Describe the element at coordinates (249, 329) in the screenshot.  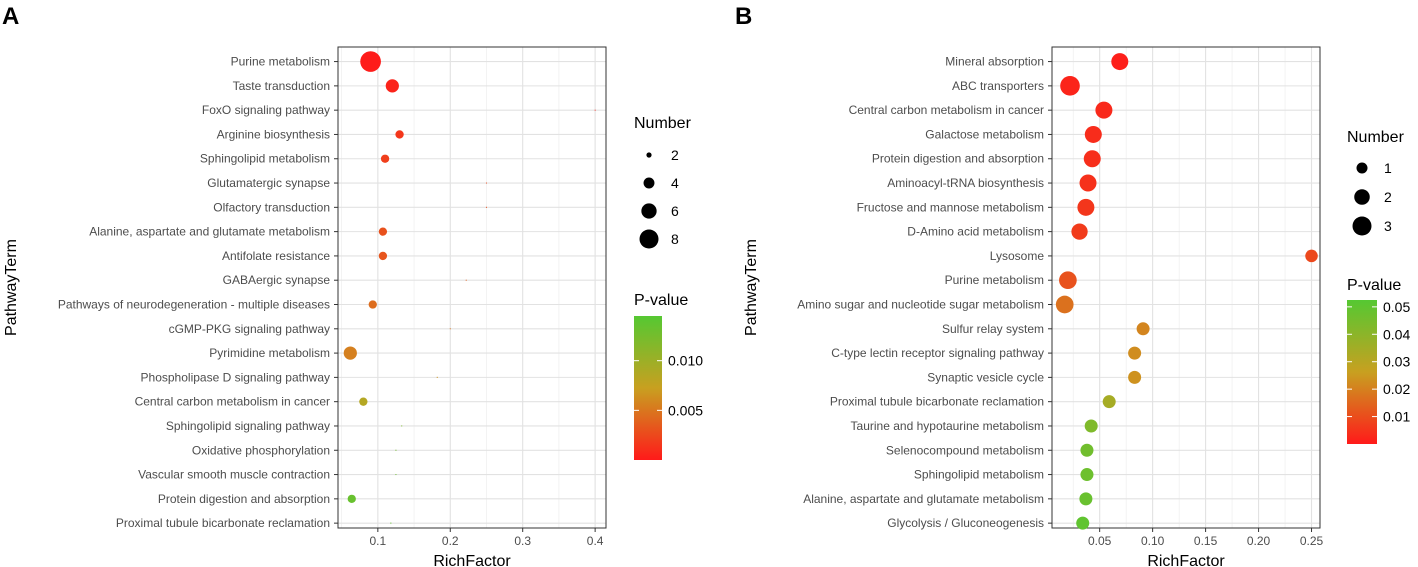
I see `y-tick-label: cGMP-PKG signaling pathway` at that location.